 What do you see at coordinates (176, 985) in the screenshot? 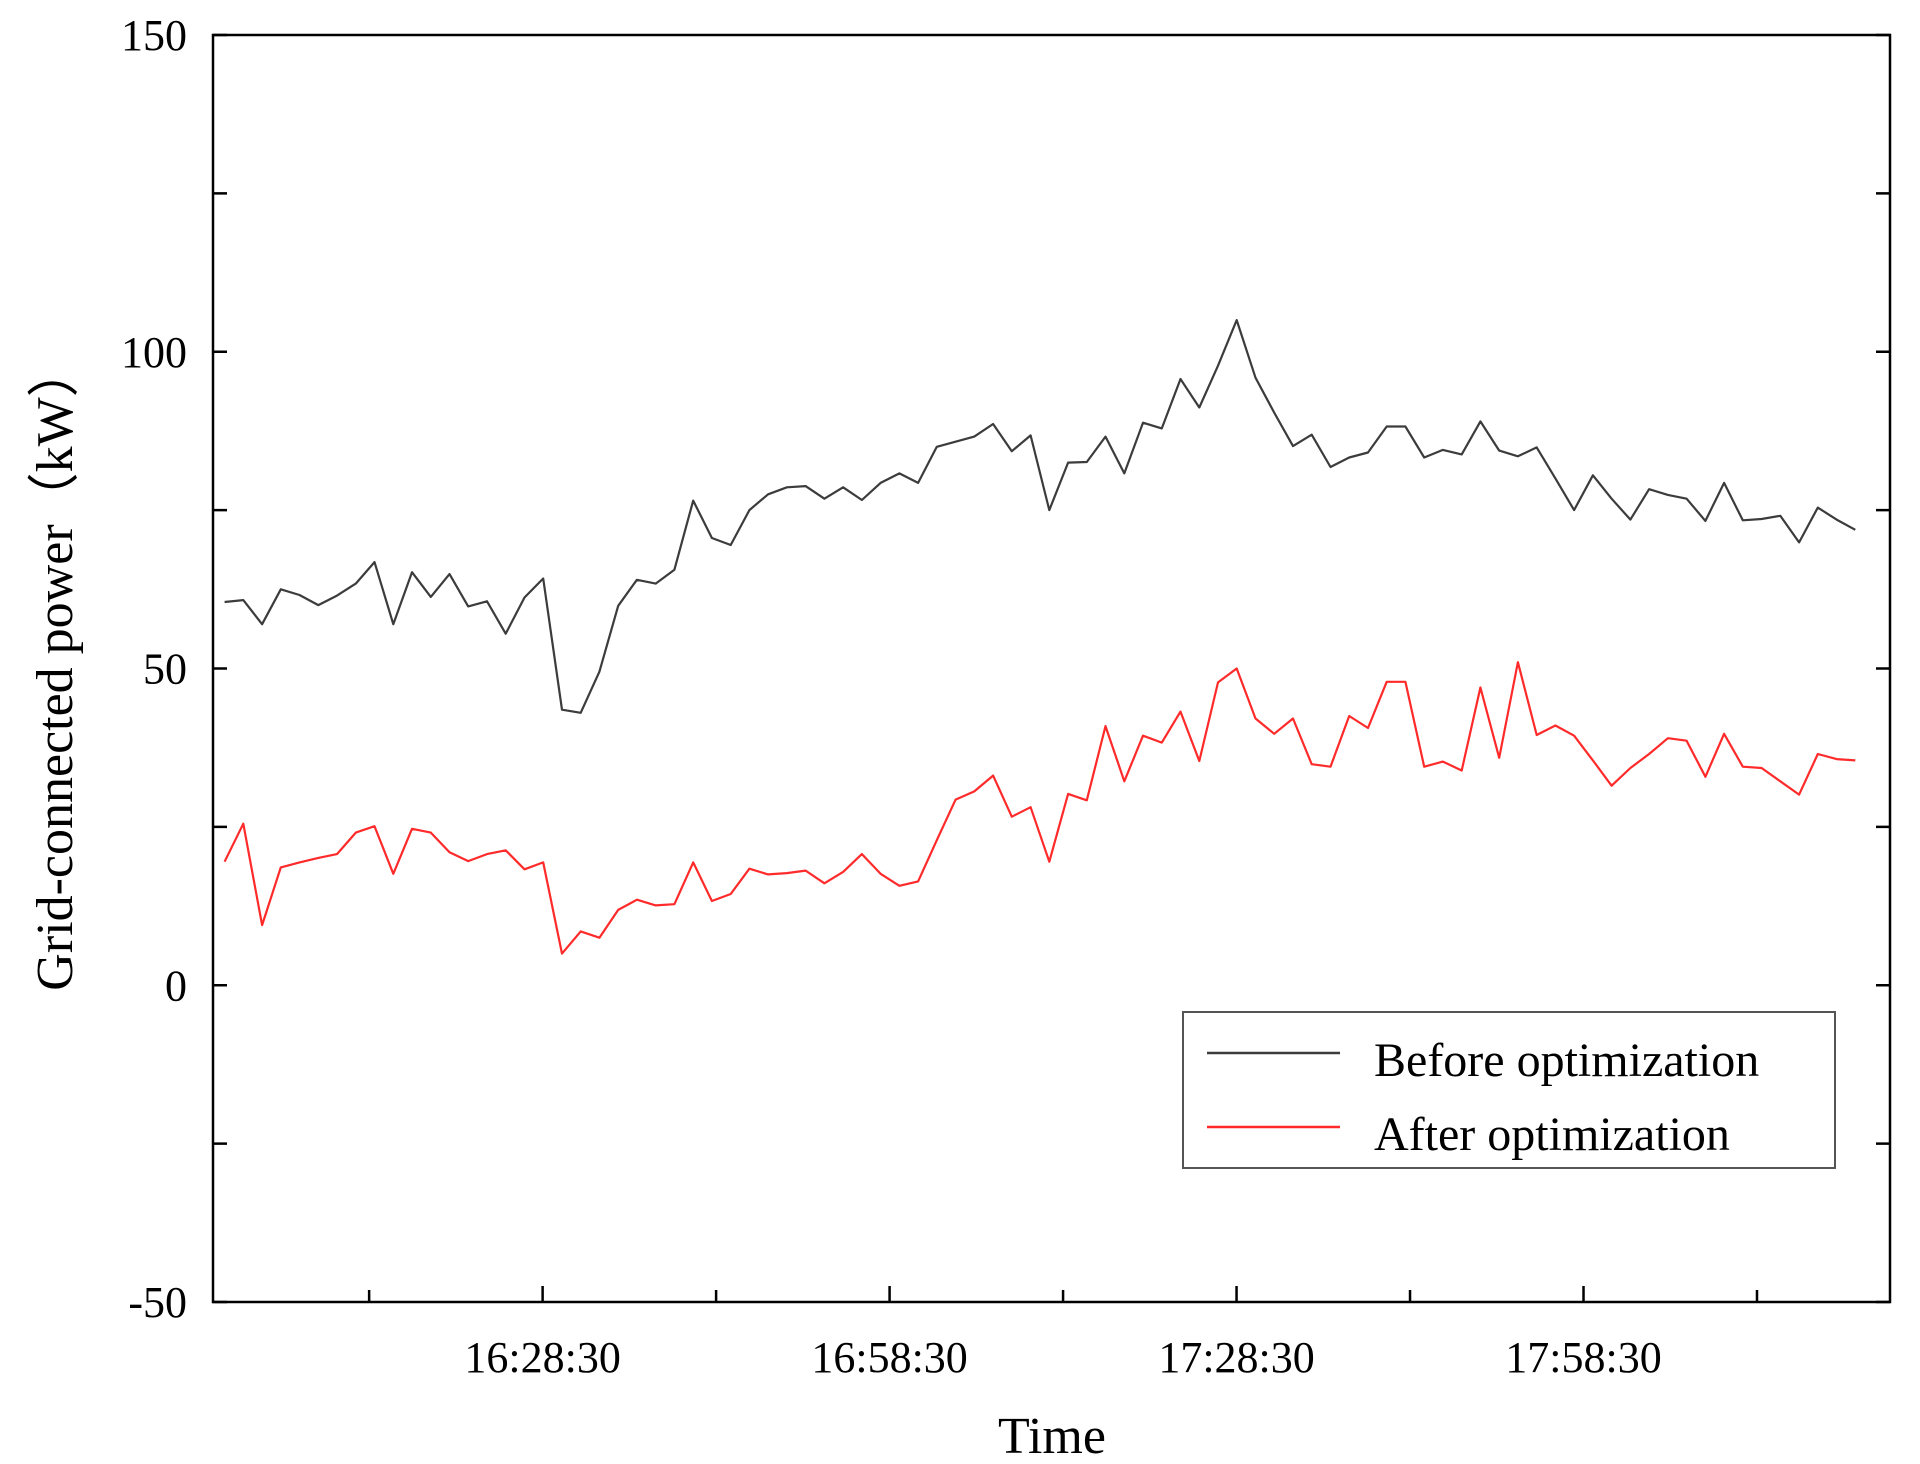
I see `y-tick-label: 0` at bounding box center [176, 985].